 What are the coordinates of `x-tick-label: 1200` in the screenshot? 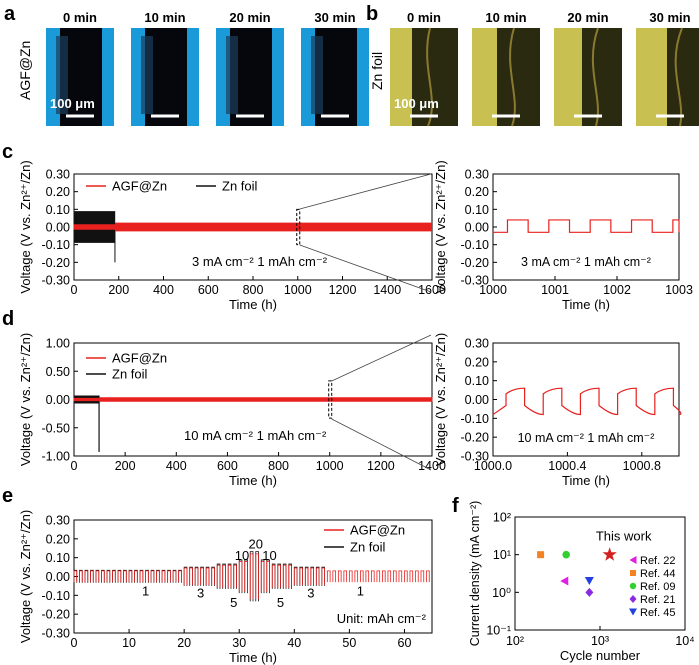 It's located at (343, 290).